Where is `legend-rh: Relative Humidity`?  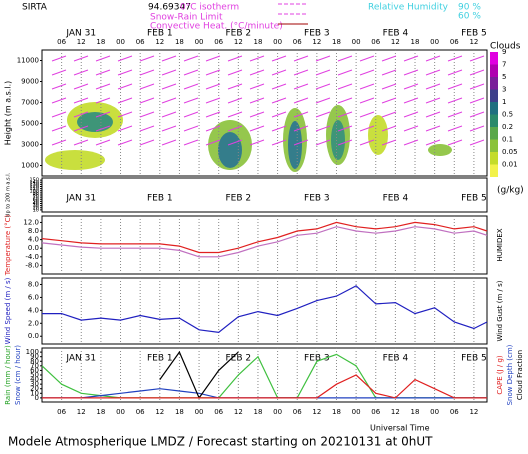
legend-rh: Relative Humidity is located at coordinates (408, 8).